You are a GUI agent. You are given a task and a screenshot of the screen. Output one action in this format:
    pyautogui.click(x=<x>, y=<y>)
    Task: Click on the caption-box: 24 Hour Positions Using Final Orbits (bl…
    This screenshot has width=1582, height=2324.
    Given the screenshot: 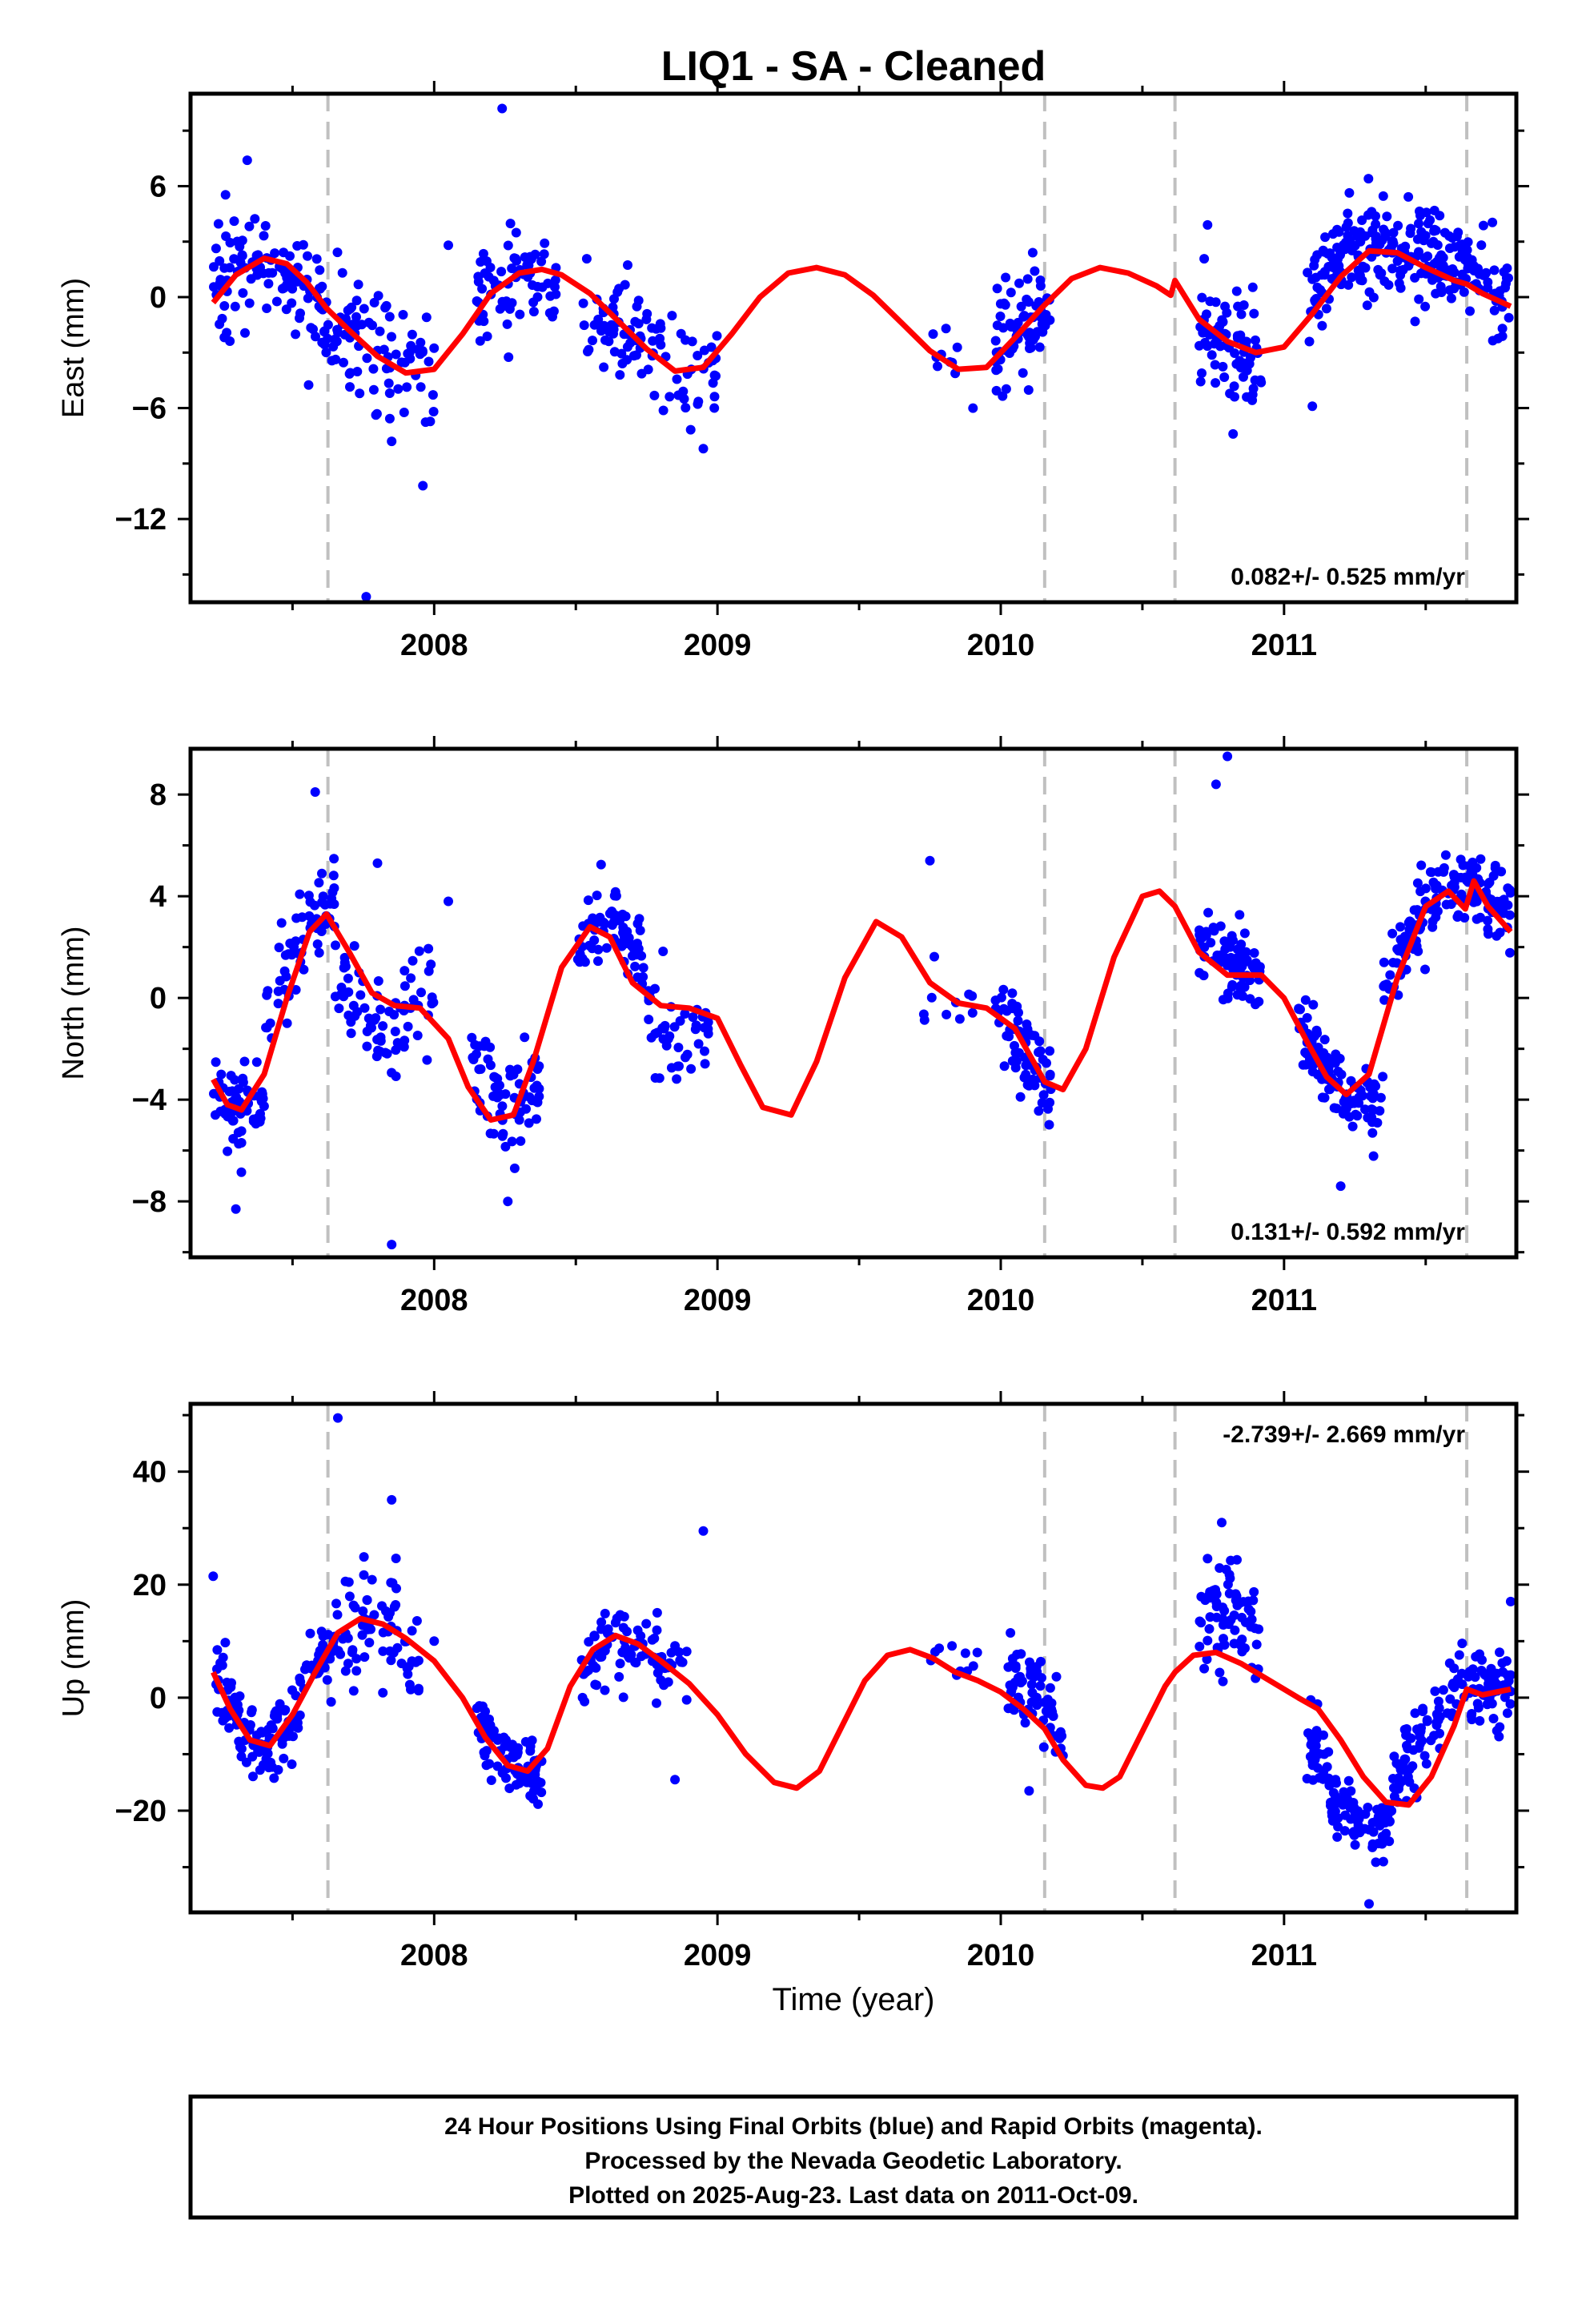 What is the action you would take?
    pyautogui.click(x=853, y=2157)
    